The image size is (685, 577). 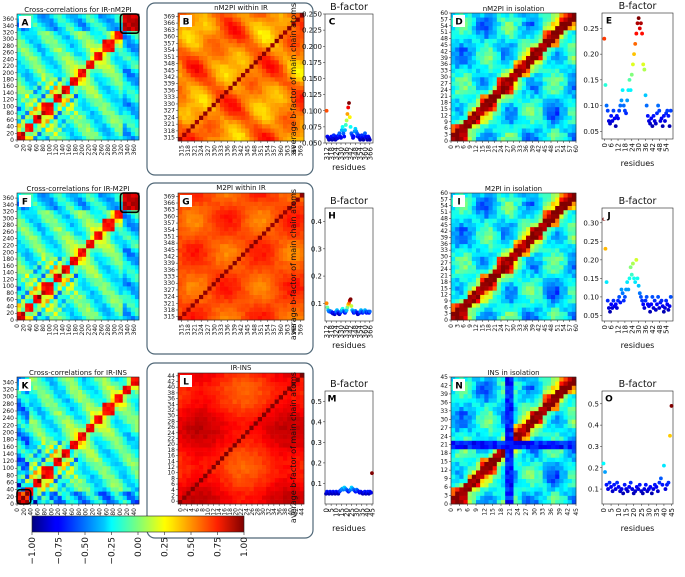 I want to click on y-tick-label: 320, so click(x=9, y=32).